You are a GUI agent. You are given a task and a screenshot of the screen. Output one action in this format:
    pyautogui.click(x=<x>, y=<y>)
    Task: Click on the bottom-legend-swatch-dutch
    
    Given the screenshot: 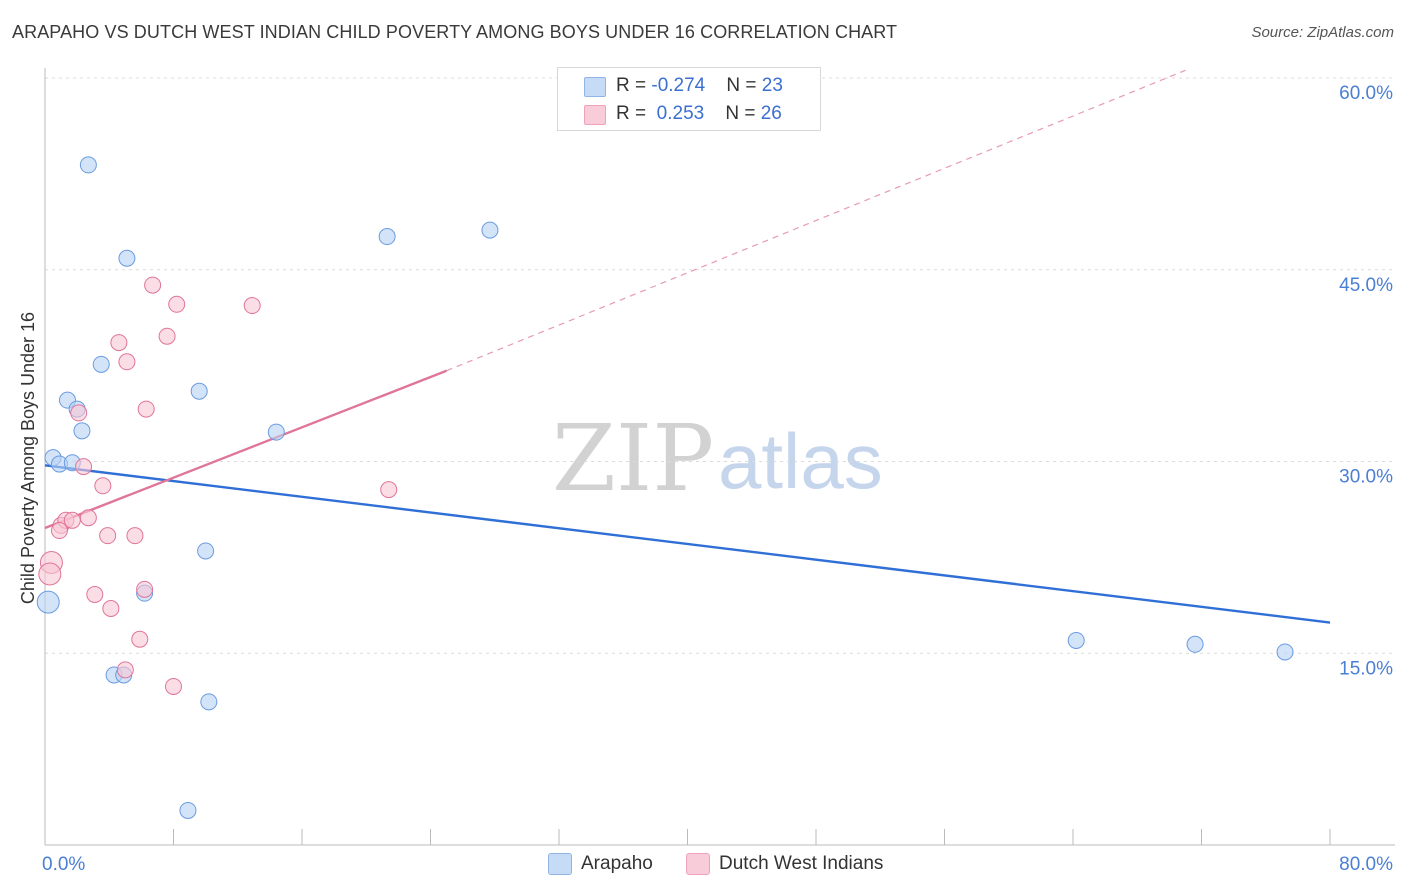 What is the action you would take?
    pyautogui.click(x=698, y=864)
    